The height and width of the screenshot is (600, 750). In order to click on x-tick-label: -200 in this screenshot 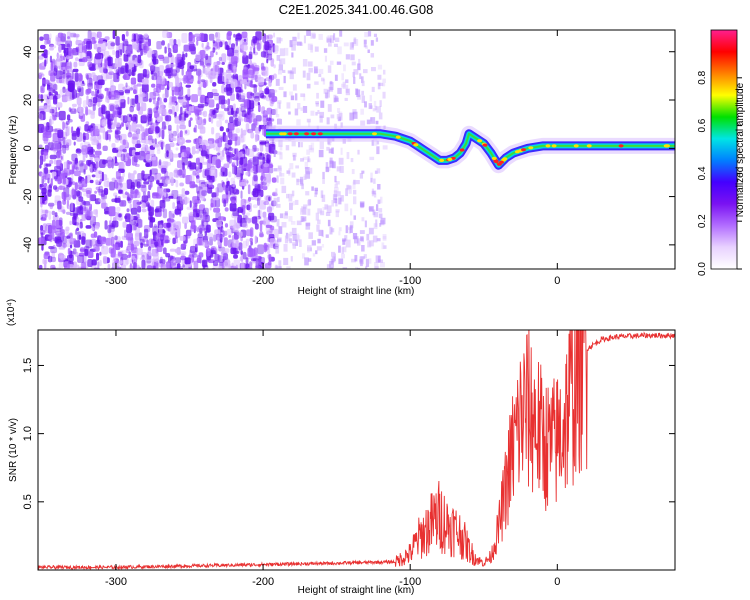, I will do `click(263, 582)`.